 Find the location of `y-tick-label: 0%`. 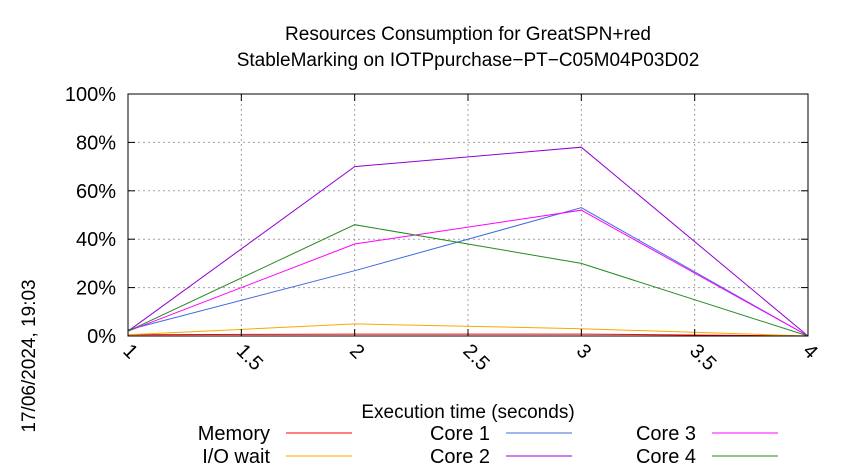

y-tick-label: 0% is located at coordinates (101, 337).